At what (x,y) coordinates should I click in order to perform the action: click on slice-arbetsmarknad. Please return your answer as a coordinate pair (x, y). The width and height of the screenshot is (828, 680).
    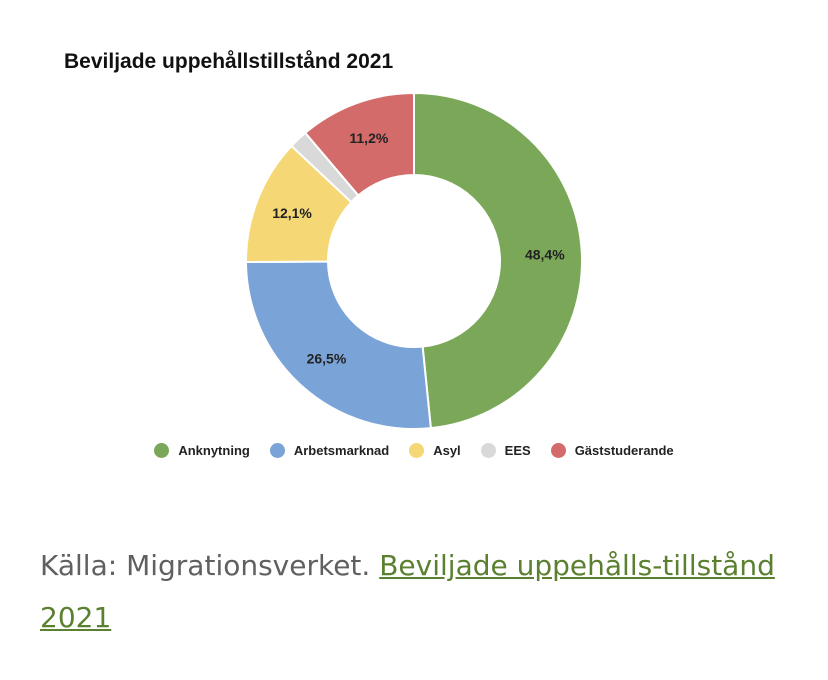
    Looking at the image, I should click on (338, 345).